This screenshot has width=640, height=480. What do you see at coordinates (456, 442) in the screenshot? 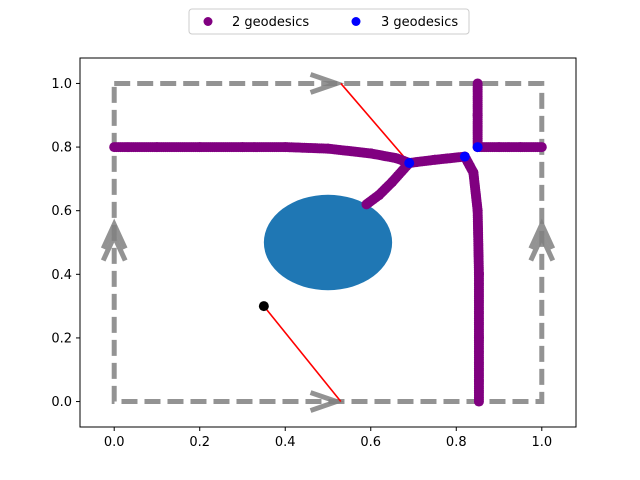
I see `x-tick-label: 0.8` at bounding box center [456, 442].